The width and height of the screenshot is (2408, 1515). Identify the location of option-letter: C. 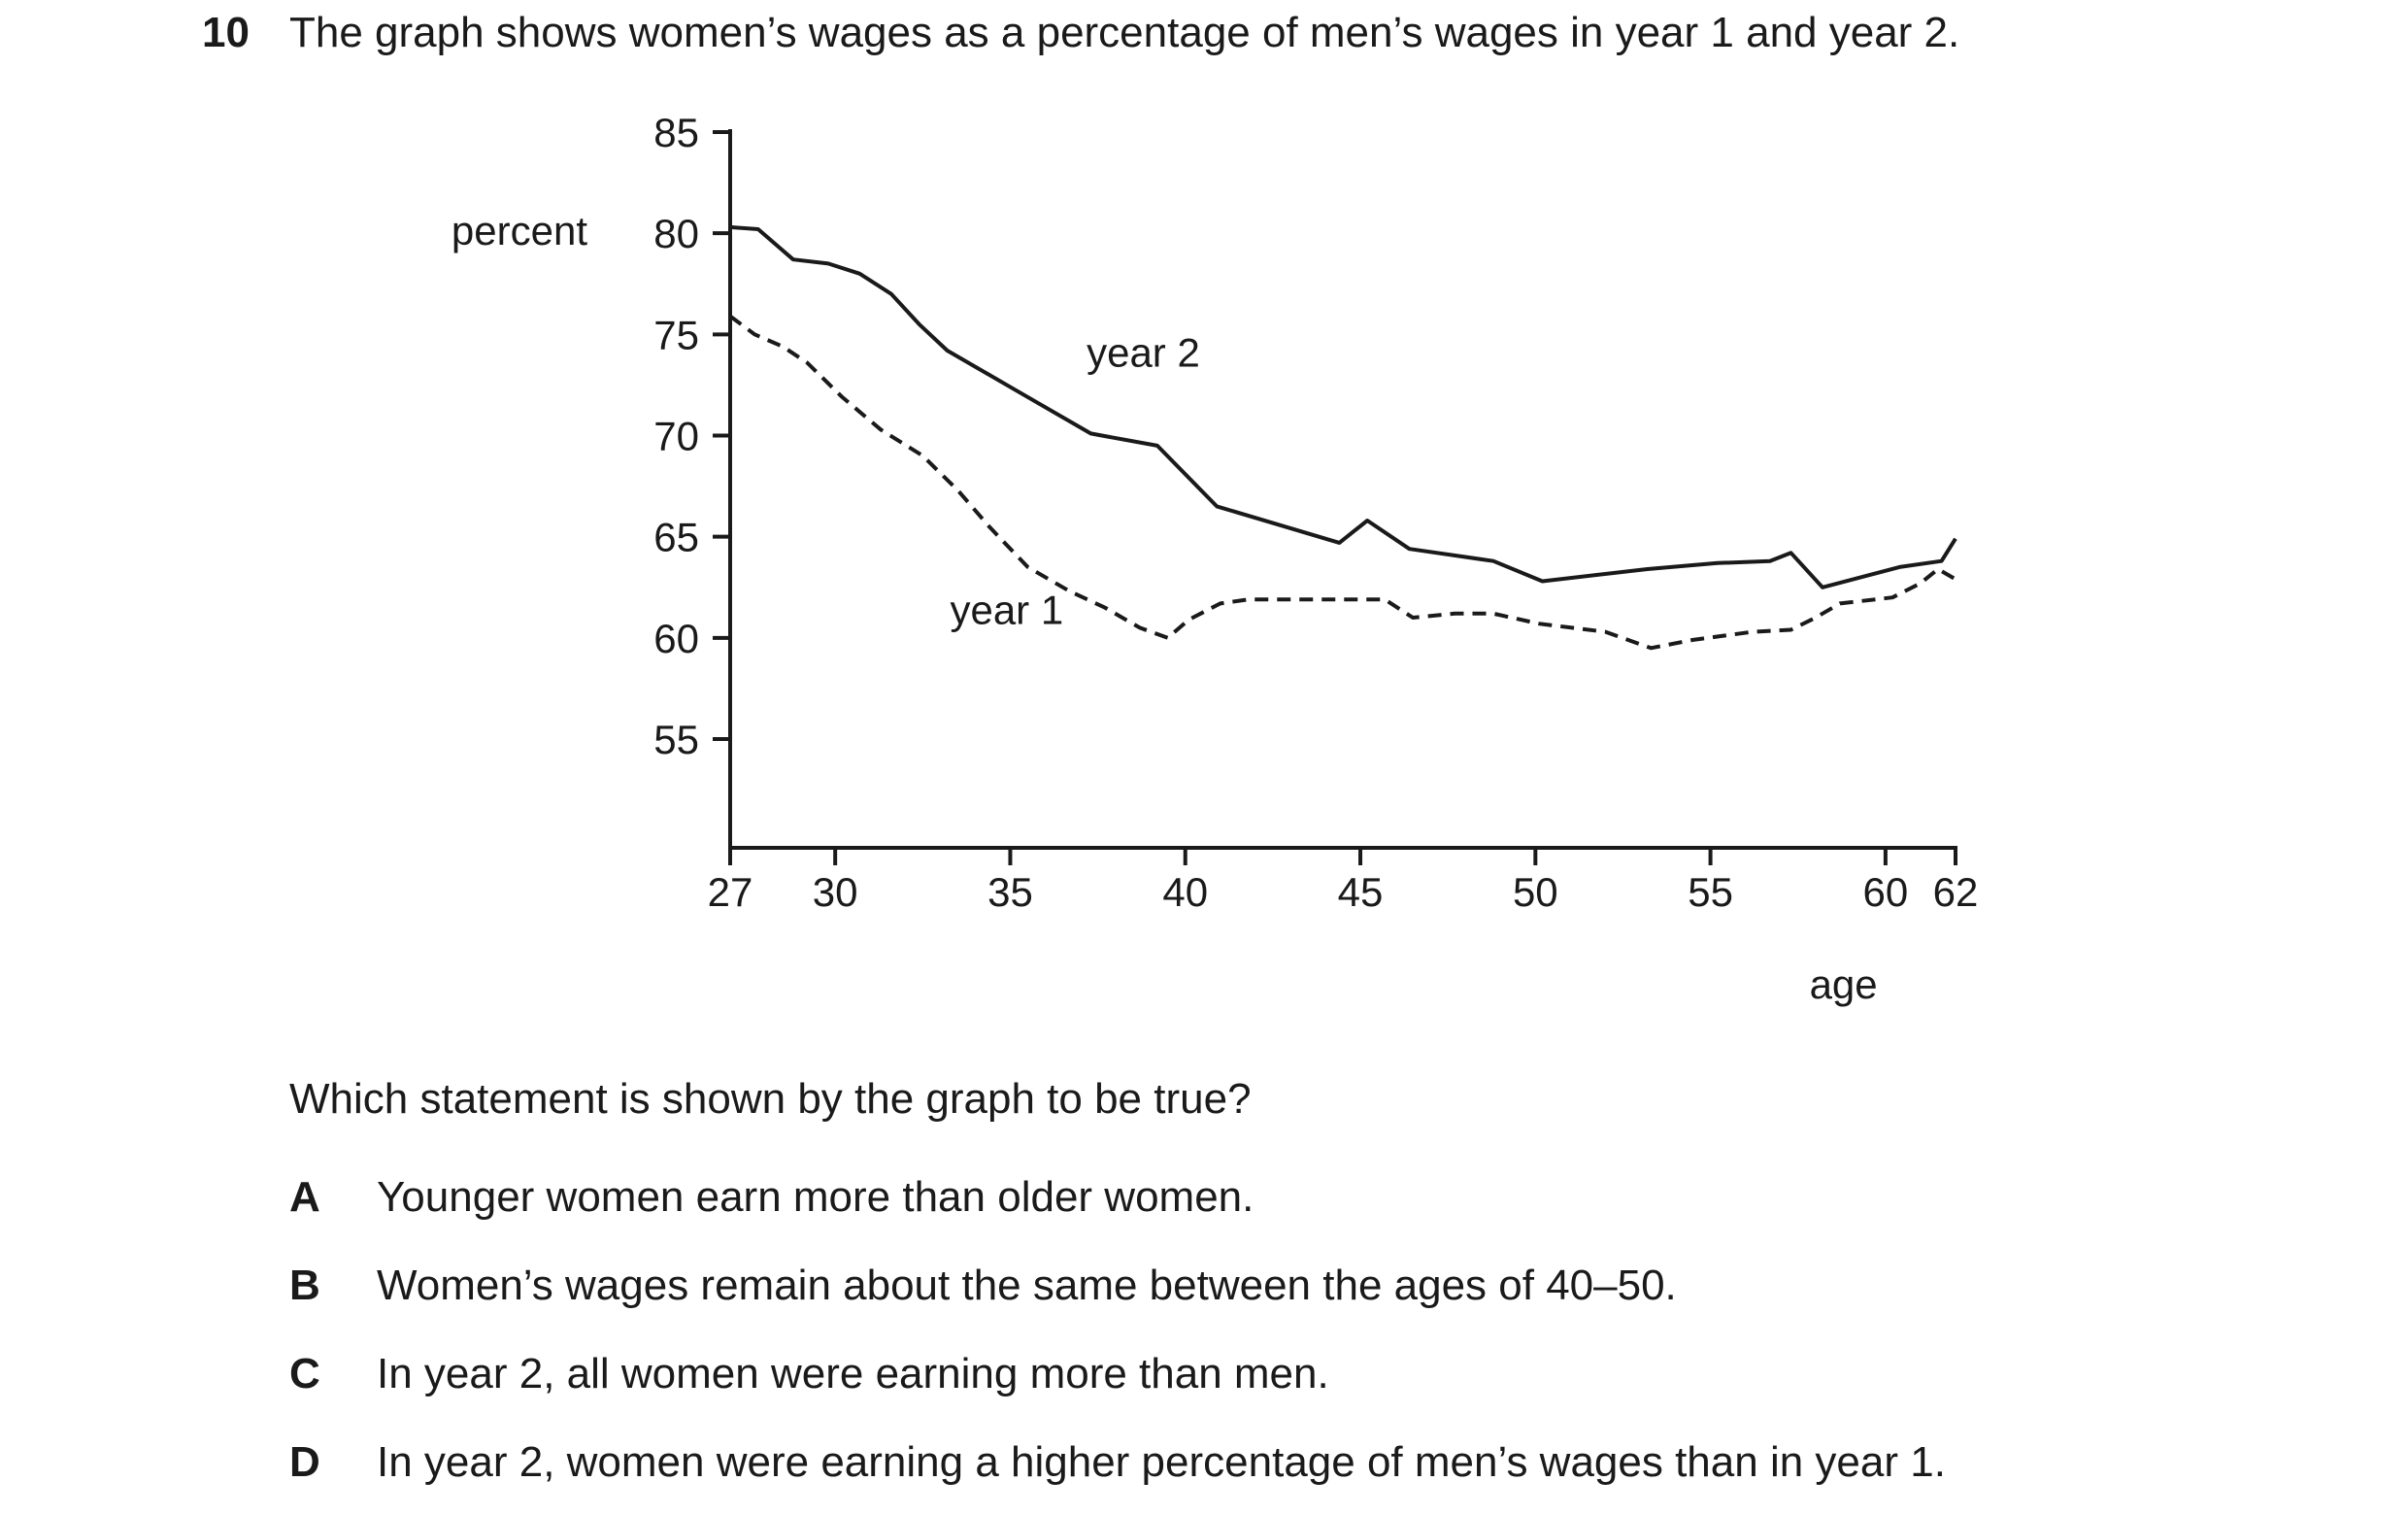
(304, 1373).